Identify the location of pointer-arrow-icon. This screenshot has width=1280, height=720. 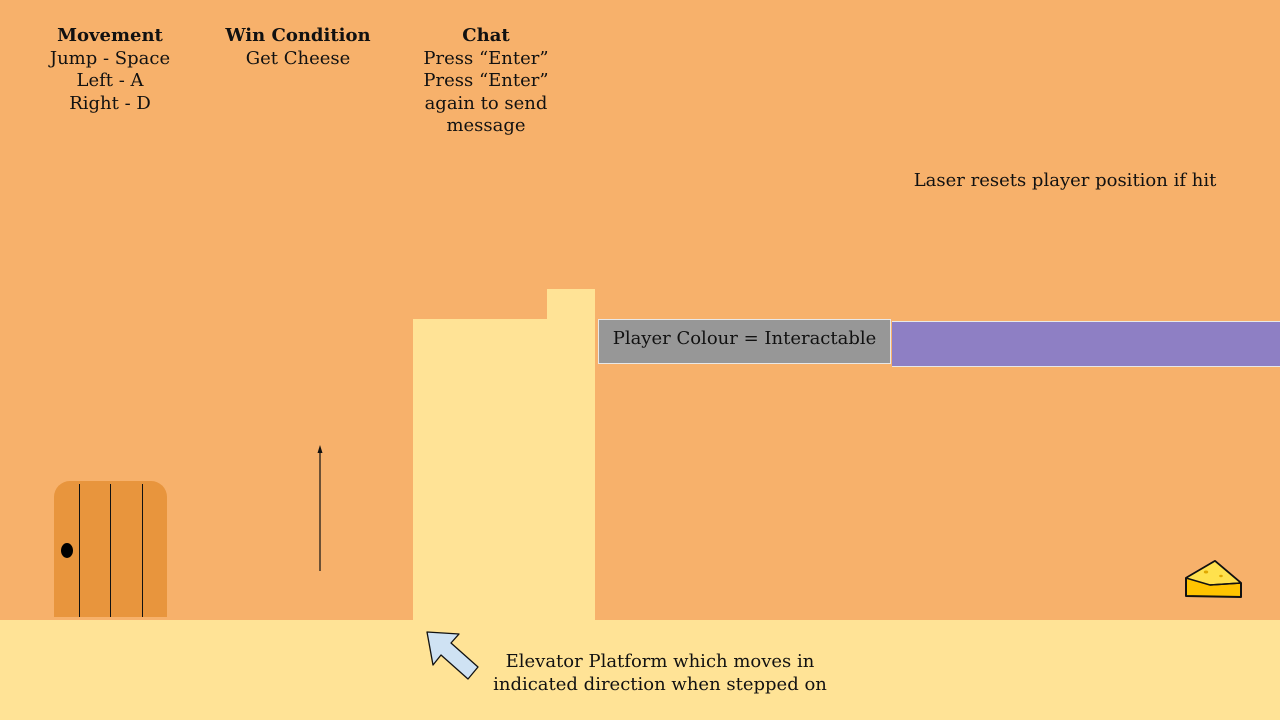
(452, 655).